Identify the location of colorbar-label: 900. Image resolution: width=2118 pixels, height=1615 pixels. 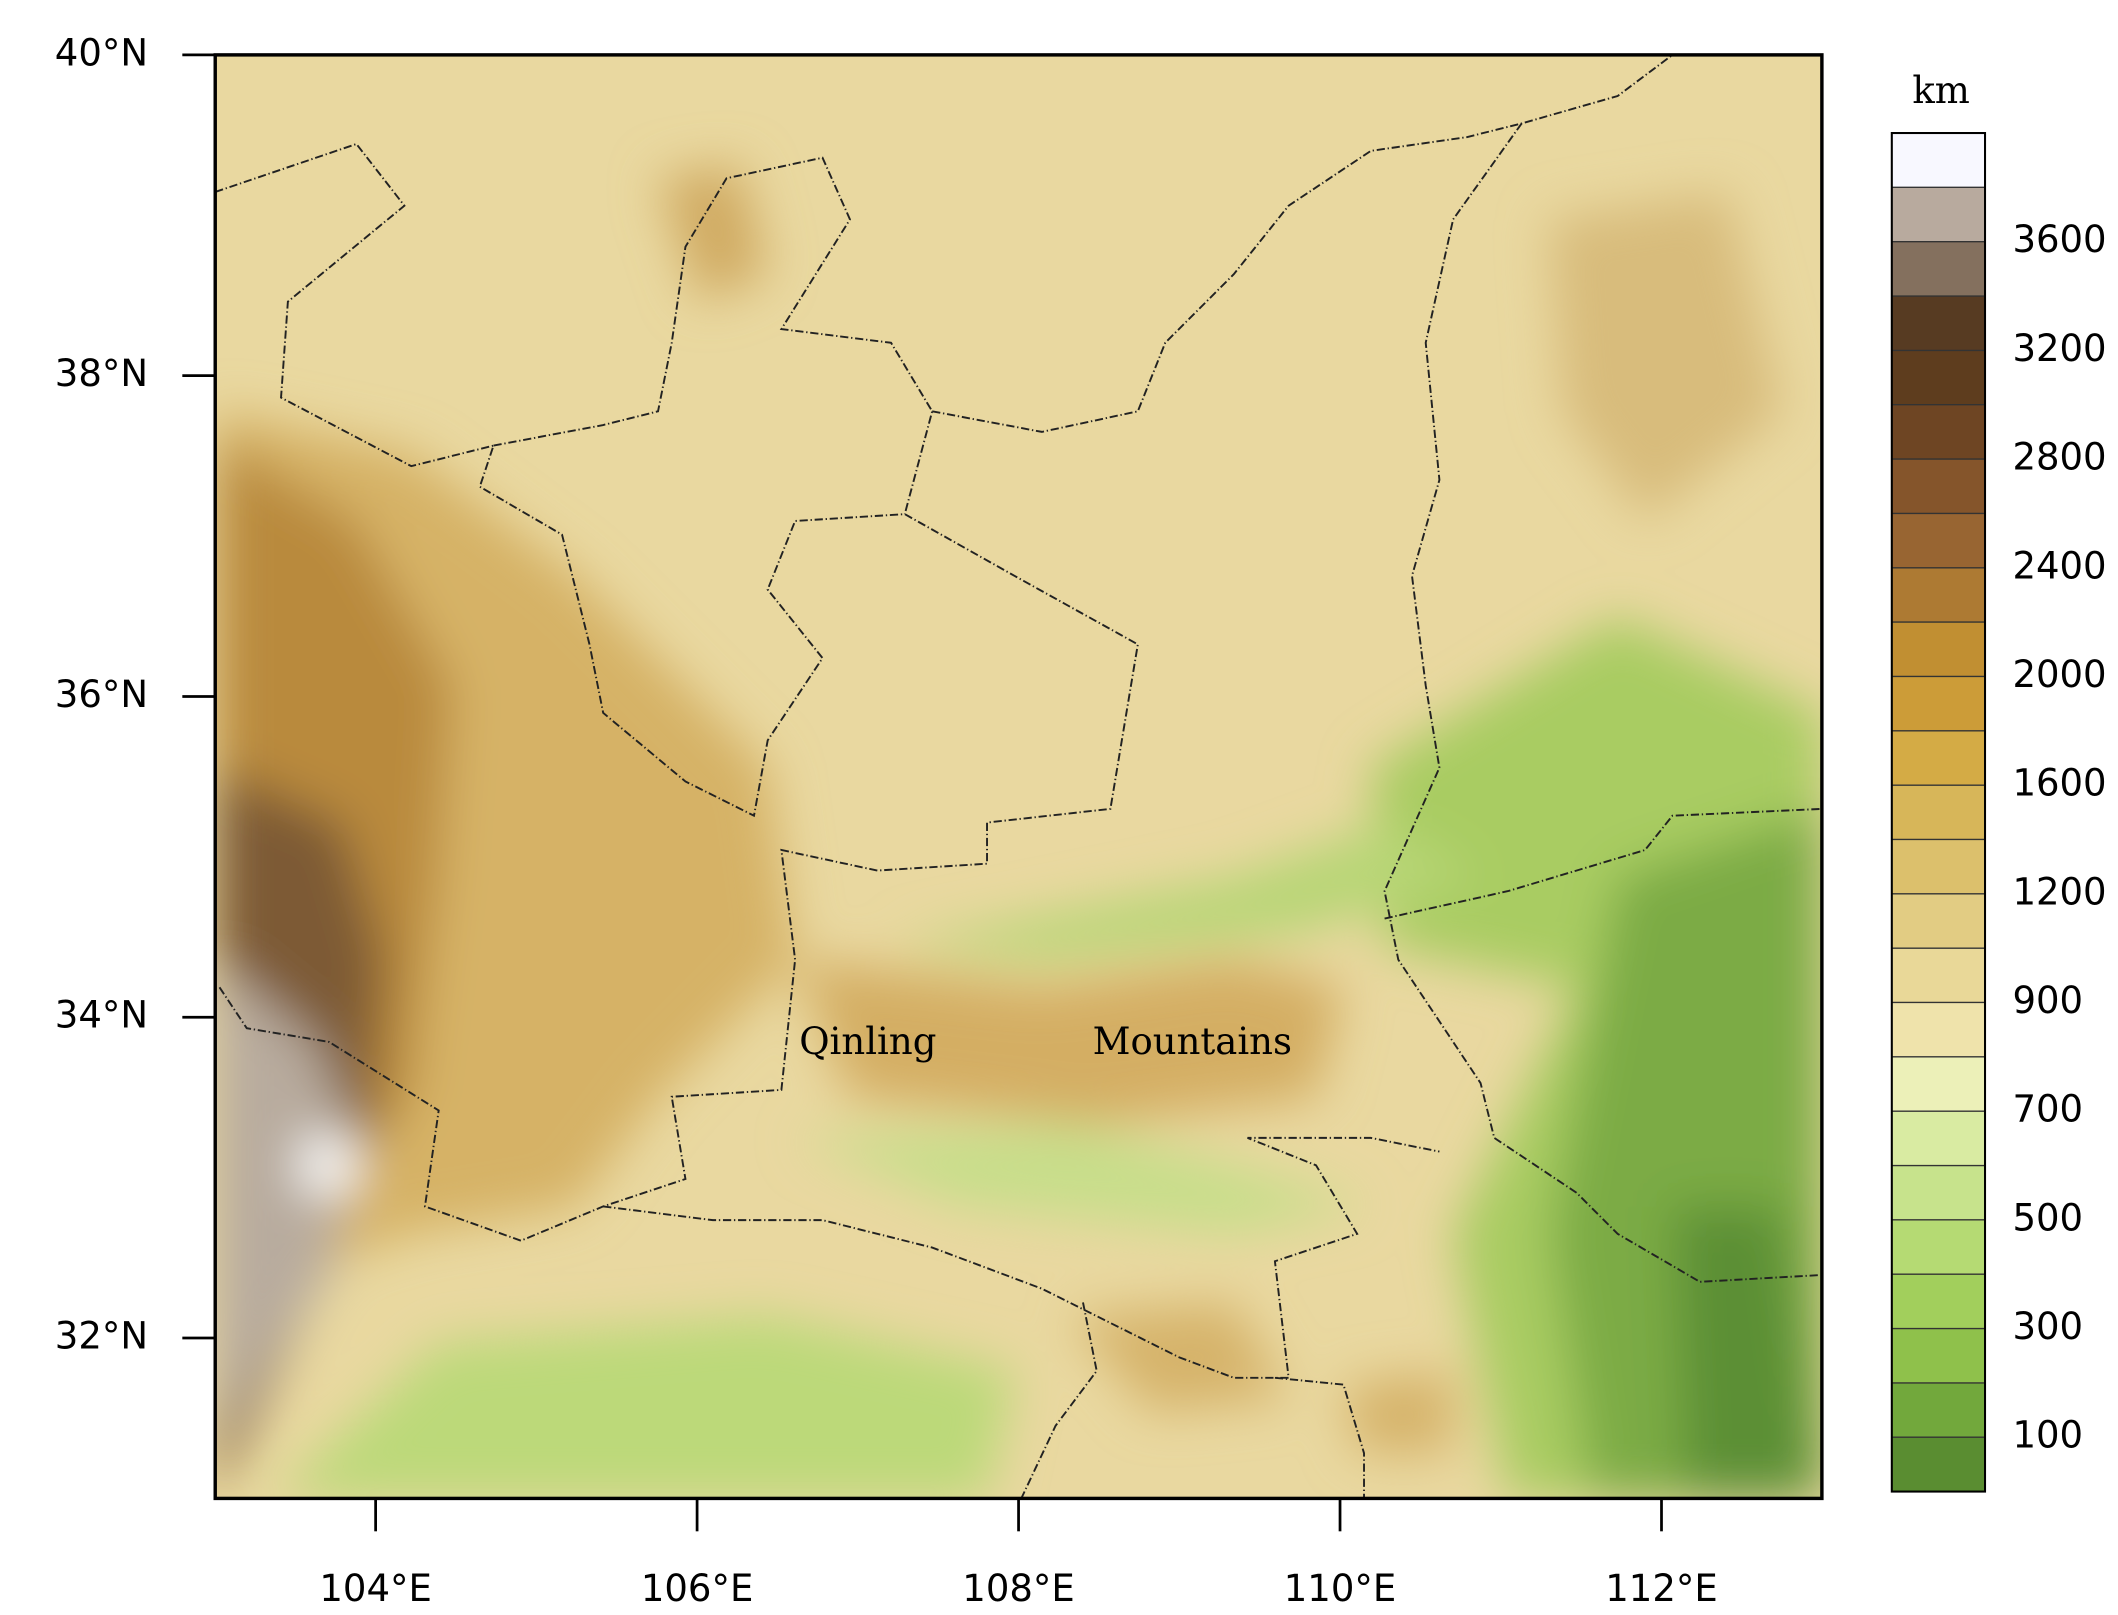
(2047, 1000).